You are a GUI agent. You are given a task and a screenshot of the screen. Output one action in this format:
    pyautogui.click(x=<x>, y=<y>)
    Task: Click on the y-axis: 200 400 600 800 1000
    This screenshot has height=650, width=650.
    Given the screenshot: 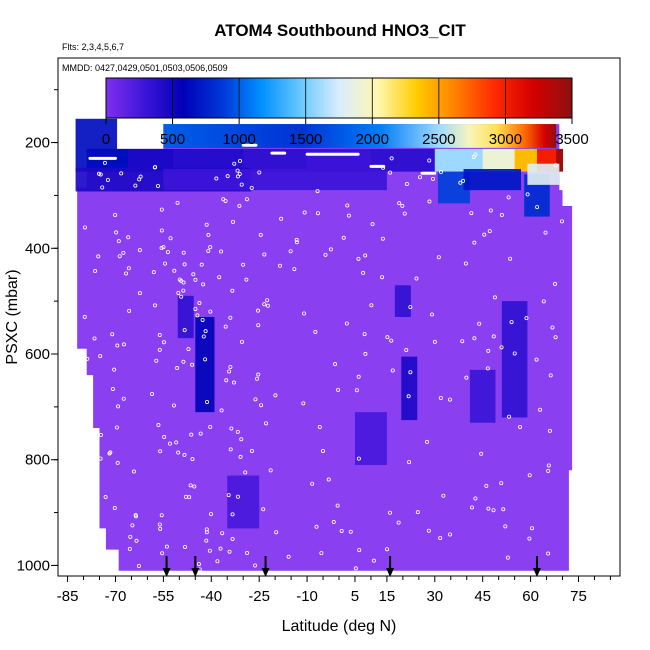 What is the action you would take?
    pyautogui.click(x=37, y=331)
    